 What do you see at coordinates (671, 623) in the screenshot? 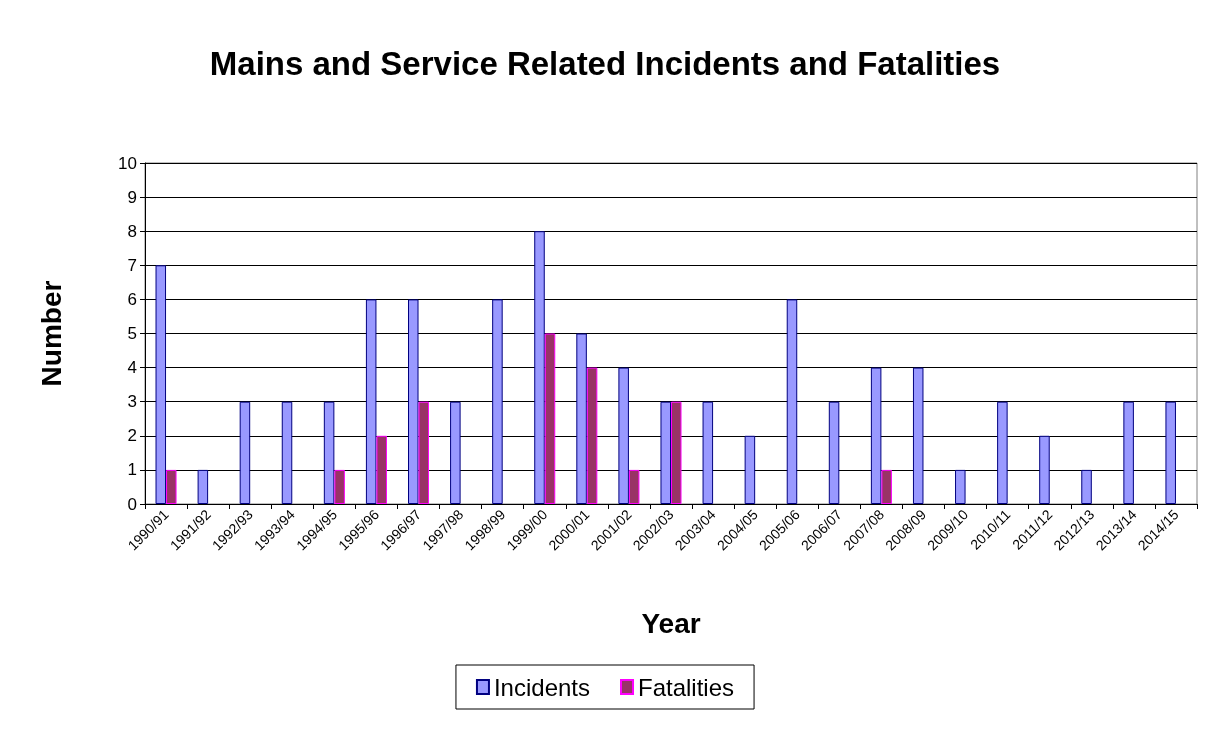
I see `x-axis-title: Year` at bounding box center [671, 623].